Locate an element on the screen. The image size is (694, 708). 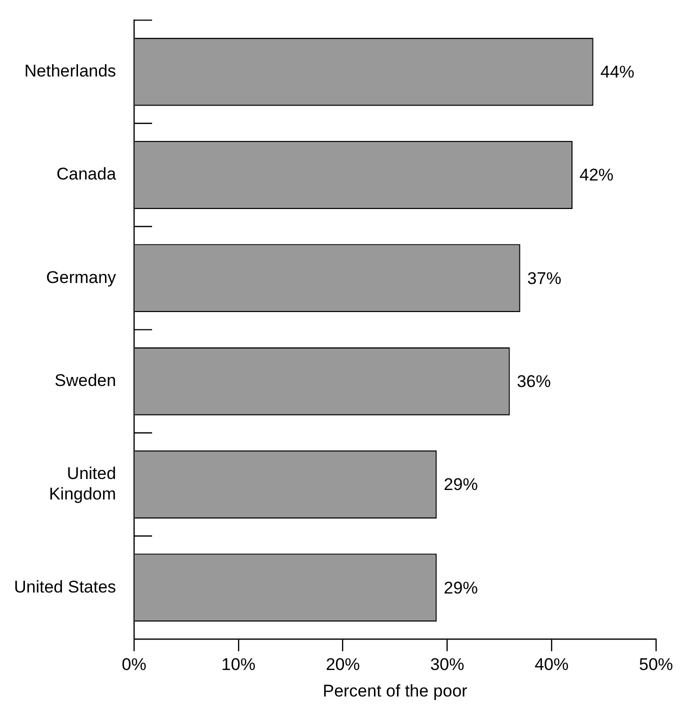
x-tick-label: 50% is located at coordinates (656, 664).